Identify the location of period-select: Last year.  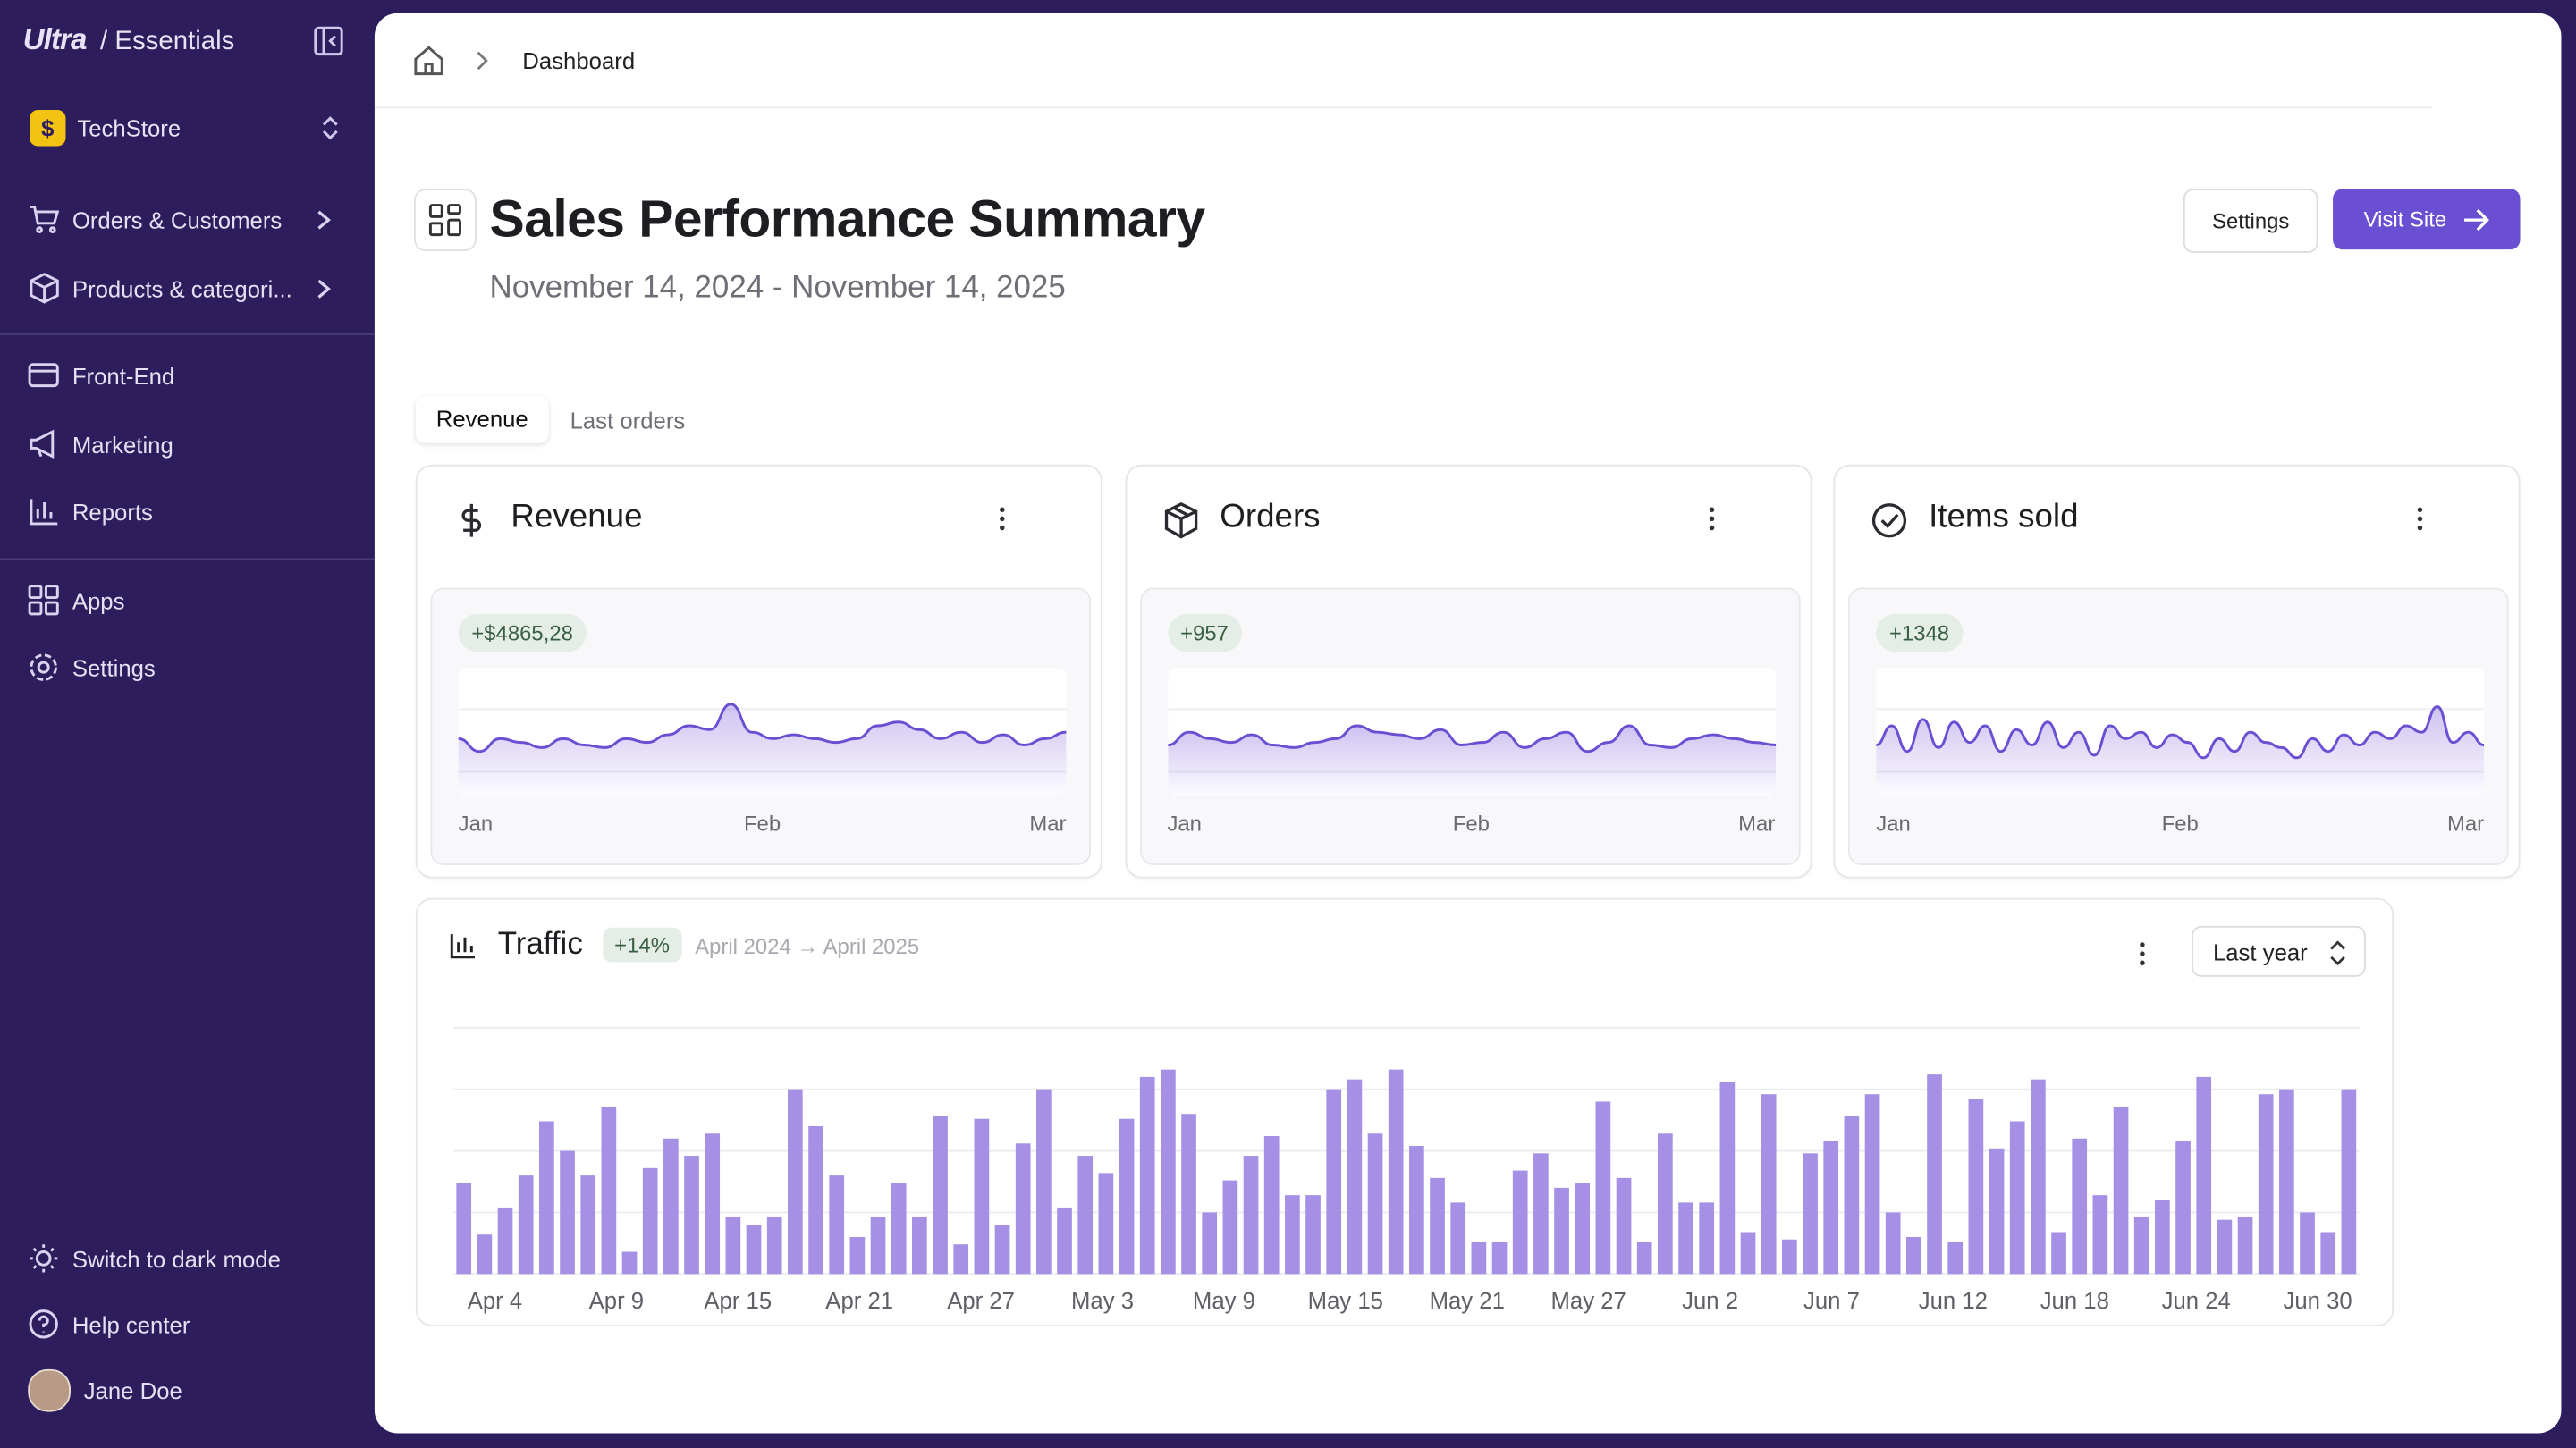
(2279, 951).